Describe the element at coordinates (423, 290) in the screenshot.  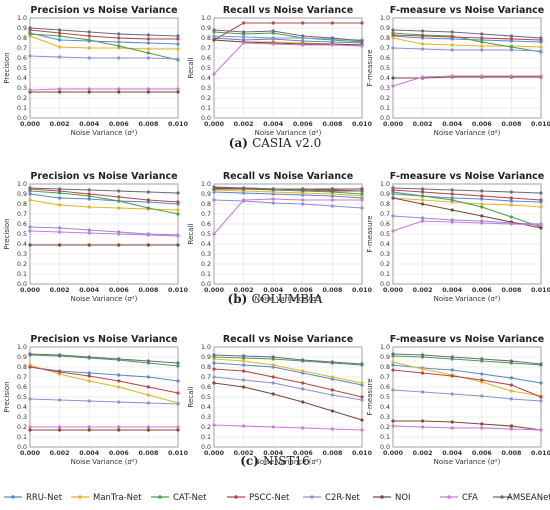
I see `x-tick-label: 0.002` at that location.